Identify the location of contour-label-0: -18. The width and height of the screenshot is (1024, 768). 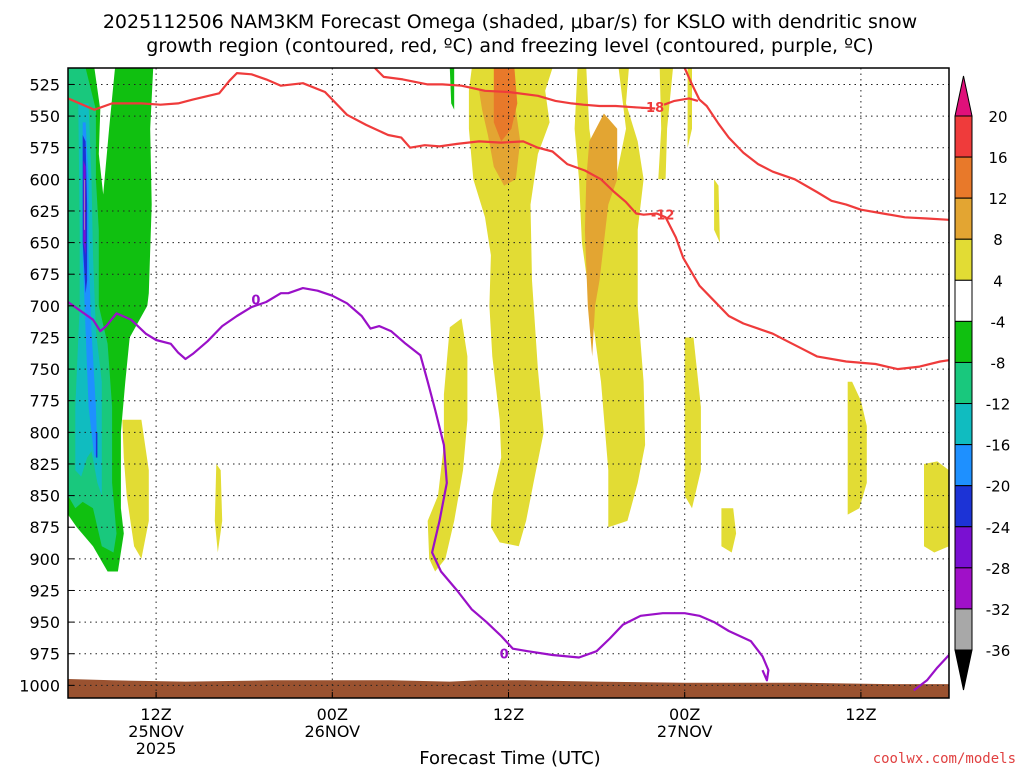
(653, 108).